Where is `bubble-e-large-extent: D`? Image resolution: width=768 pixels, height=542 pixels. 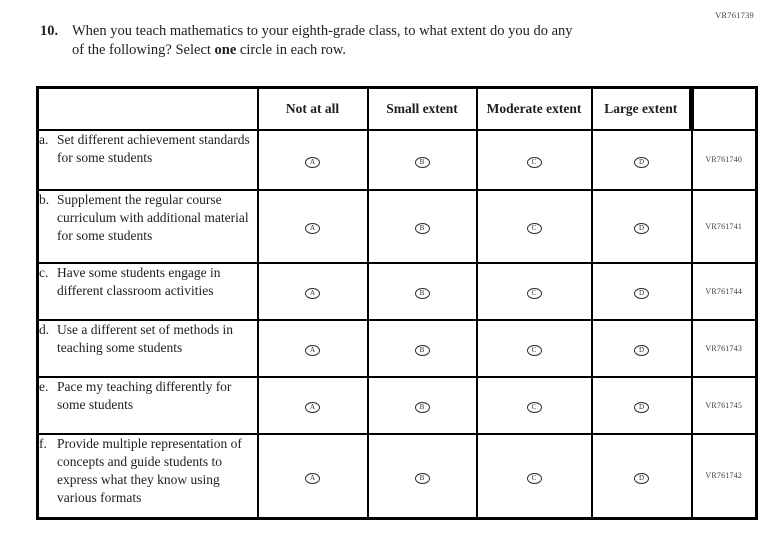 bubble-e-large-extent: D is located at coordinates (641, 407).